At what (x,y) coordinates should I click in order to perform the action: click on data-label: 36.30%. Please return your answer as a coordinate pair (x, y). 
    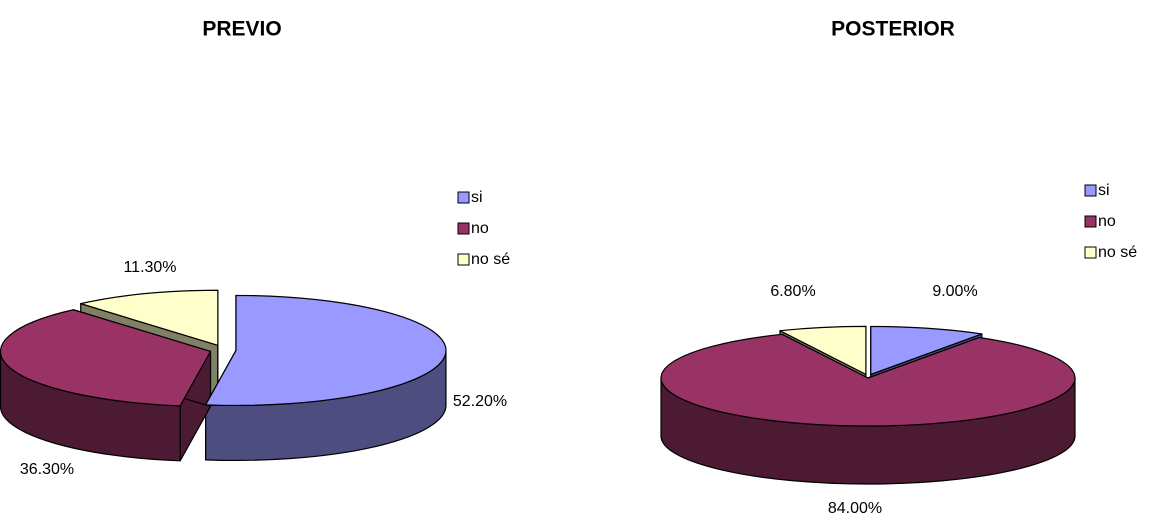
    Looking at the image, I should click on (47, 469).